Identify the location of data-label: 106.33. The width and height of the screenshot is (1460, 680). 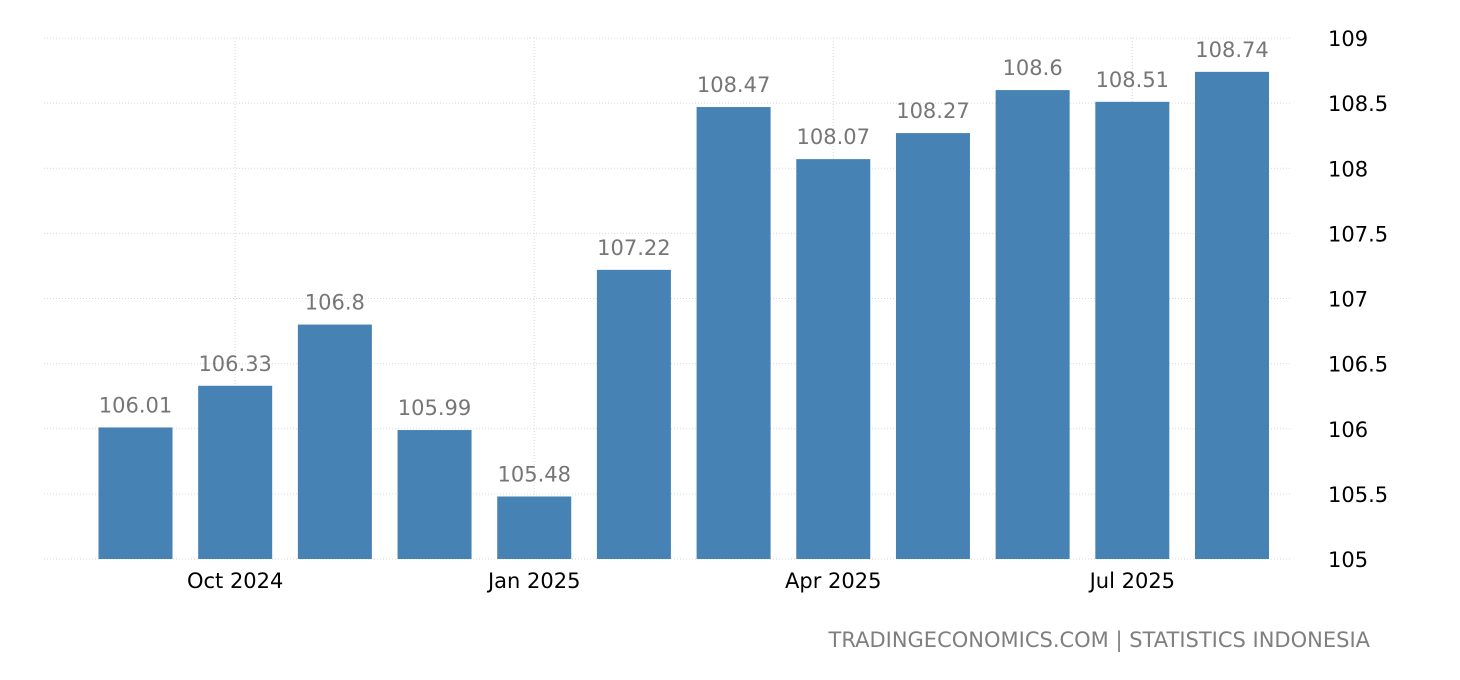
(234, 364).